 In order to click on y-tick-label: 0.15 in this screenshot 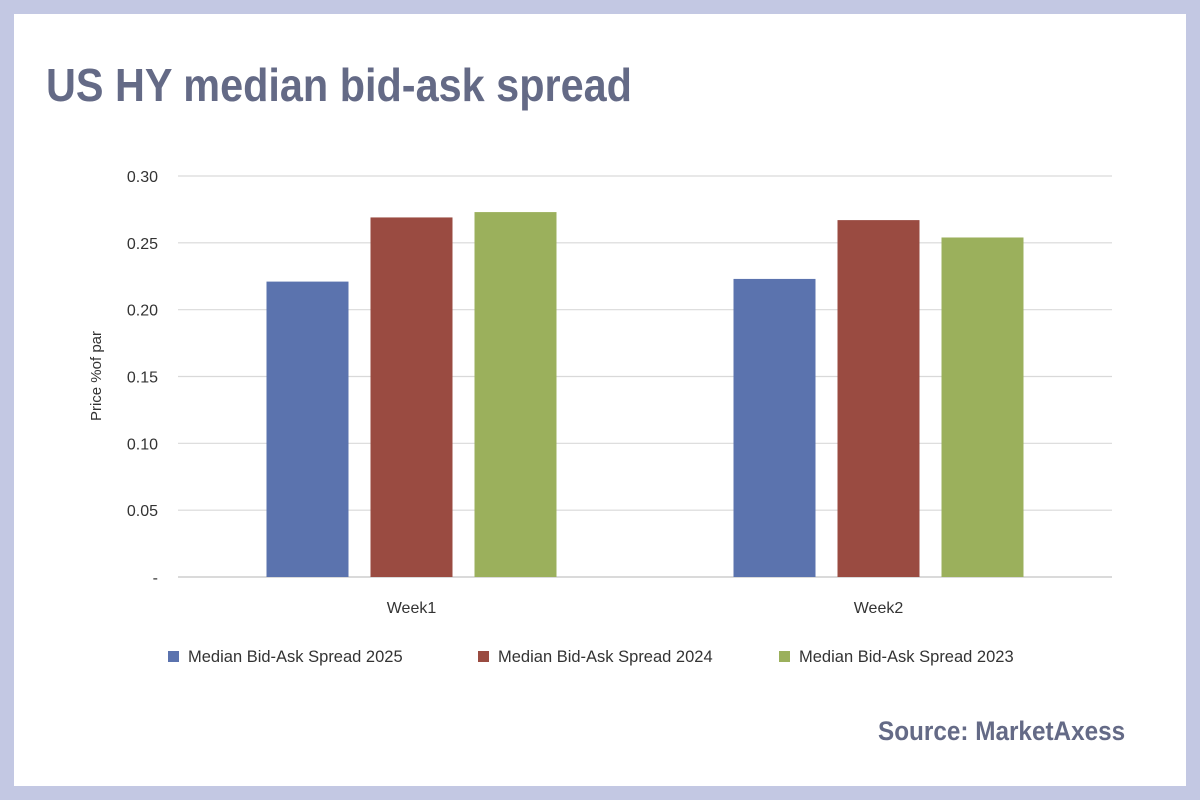, I will do `click(142, 378)`.